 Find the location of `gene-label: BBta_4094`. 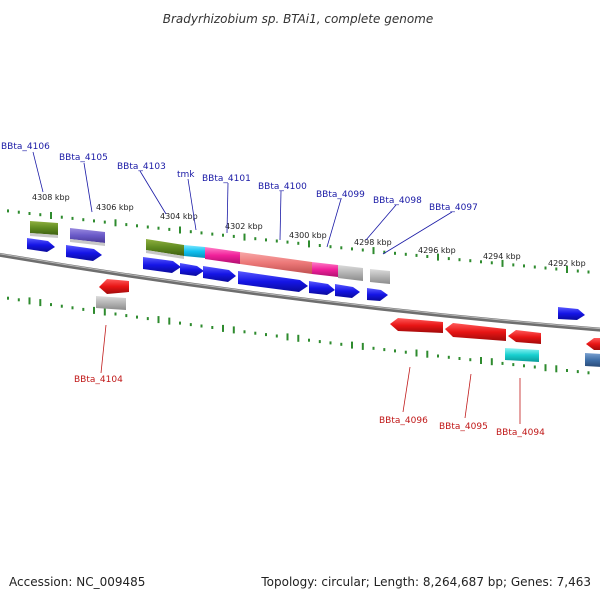

gene-label: BBta_4094 is located at coordinates (520, 433).